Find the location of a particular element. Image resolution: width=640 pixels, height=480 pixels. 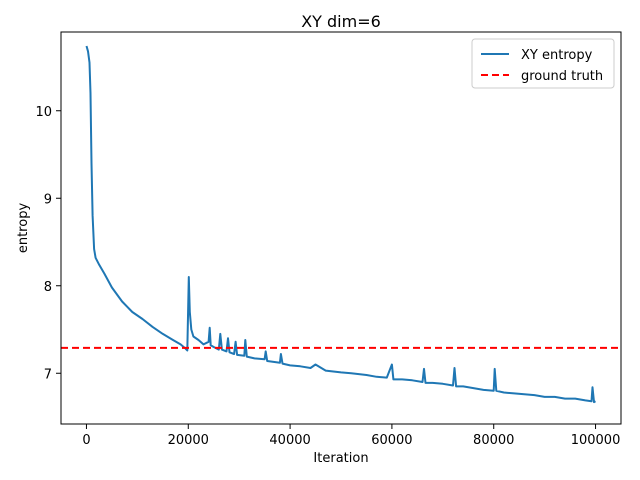

x-tick-label: 40000 is located at coordinates (289, 440).